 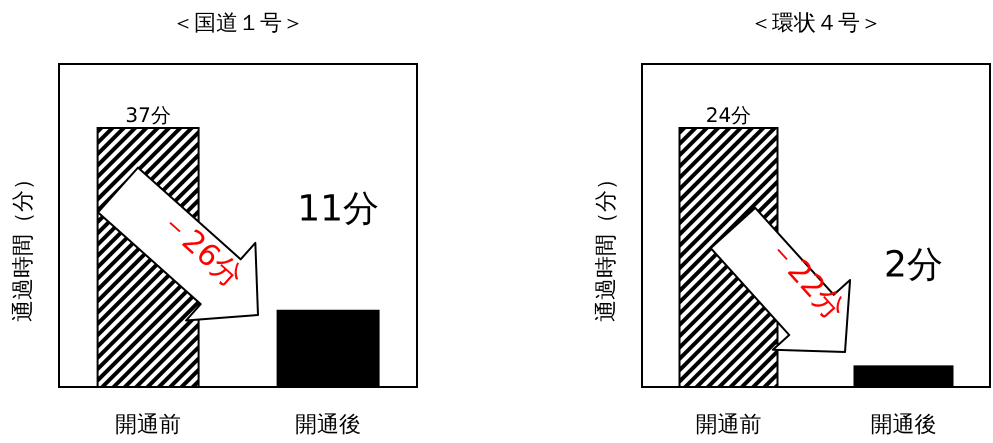 I want to click on data-label: 24分, so click(x=729, y=115).